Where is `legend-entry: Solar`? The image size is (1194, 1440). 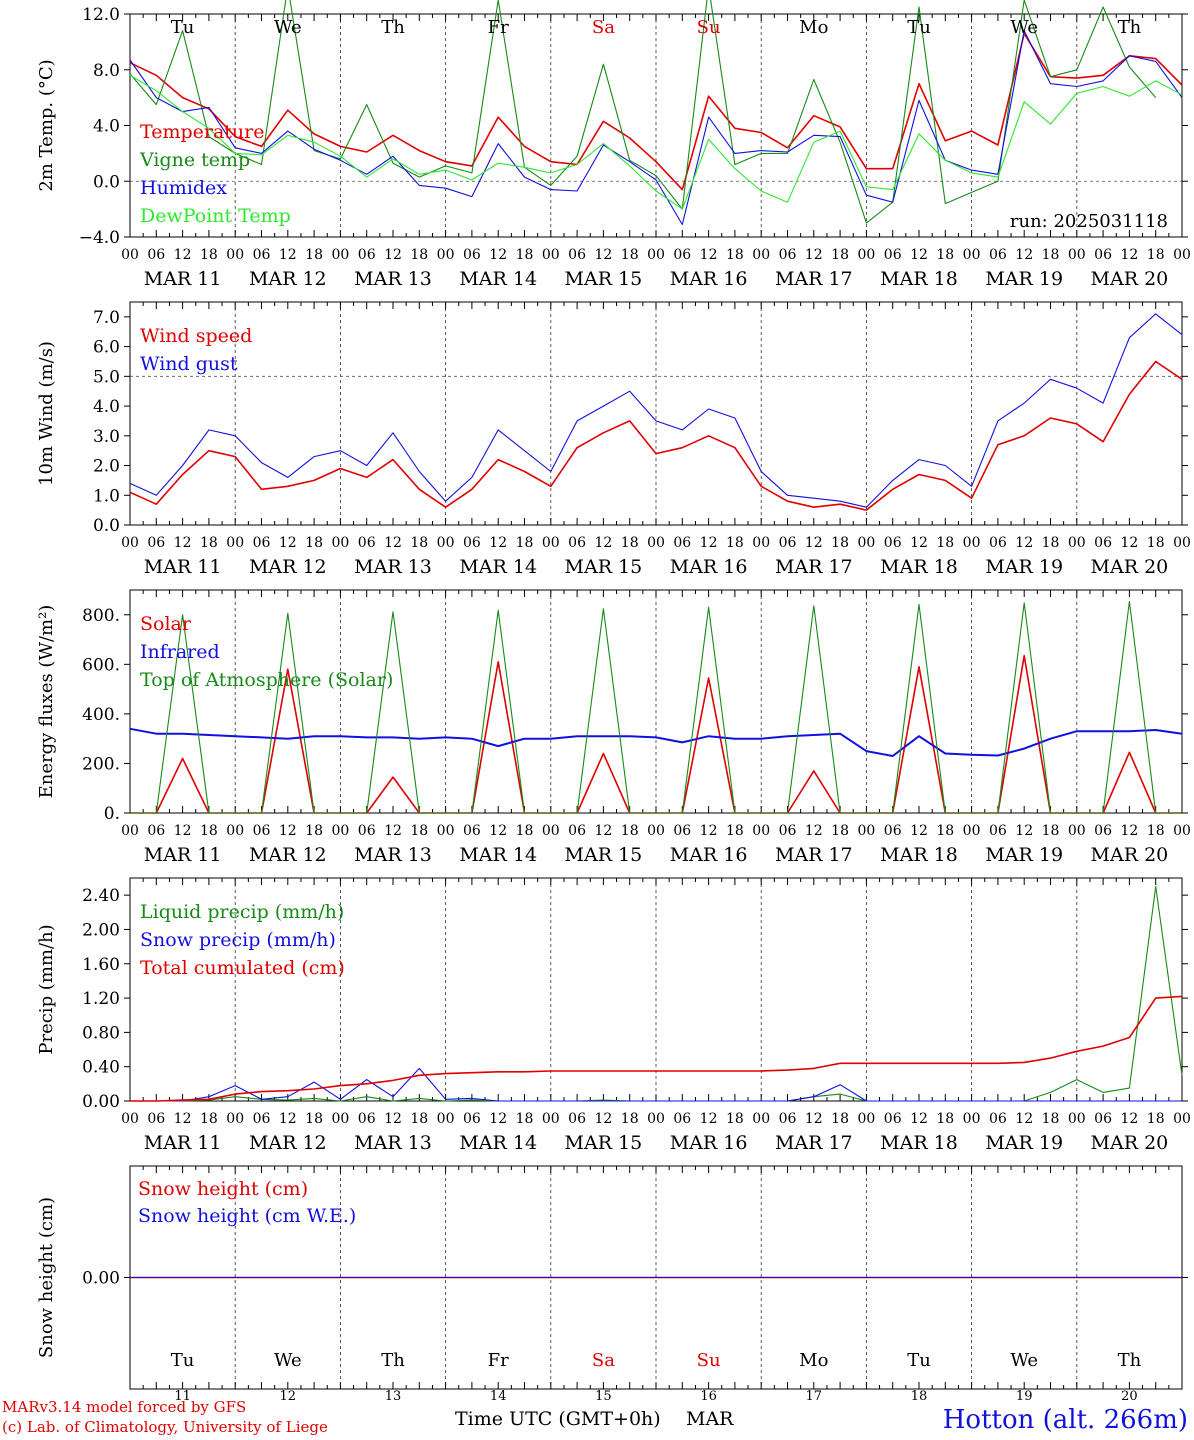
legend-entry: Solar is located at coordinates (166, 624).